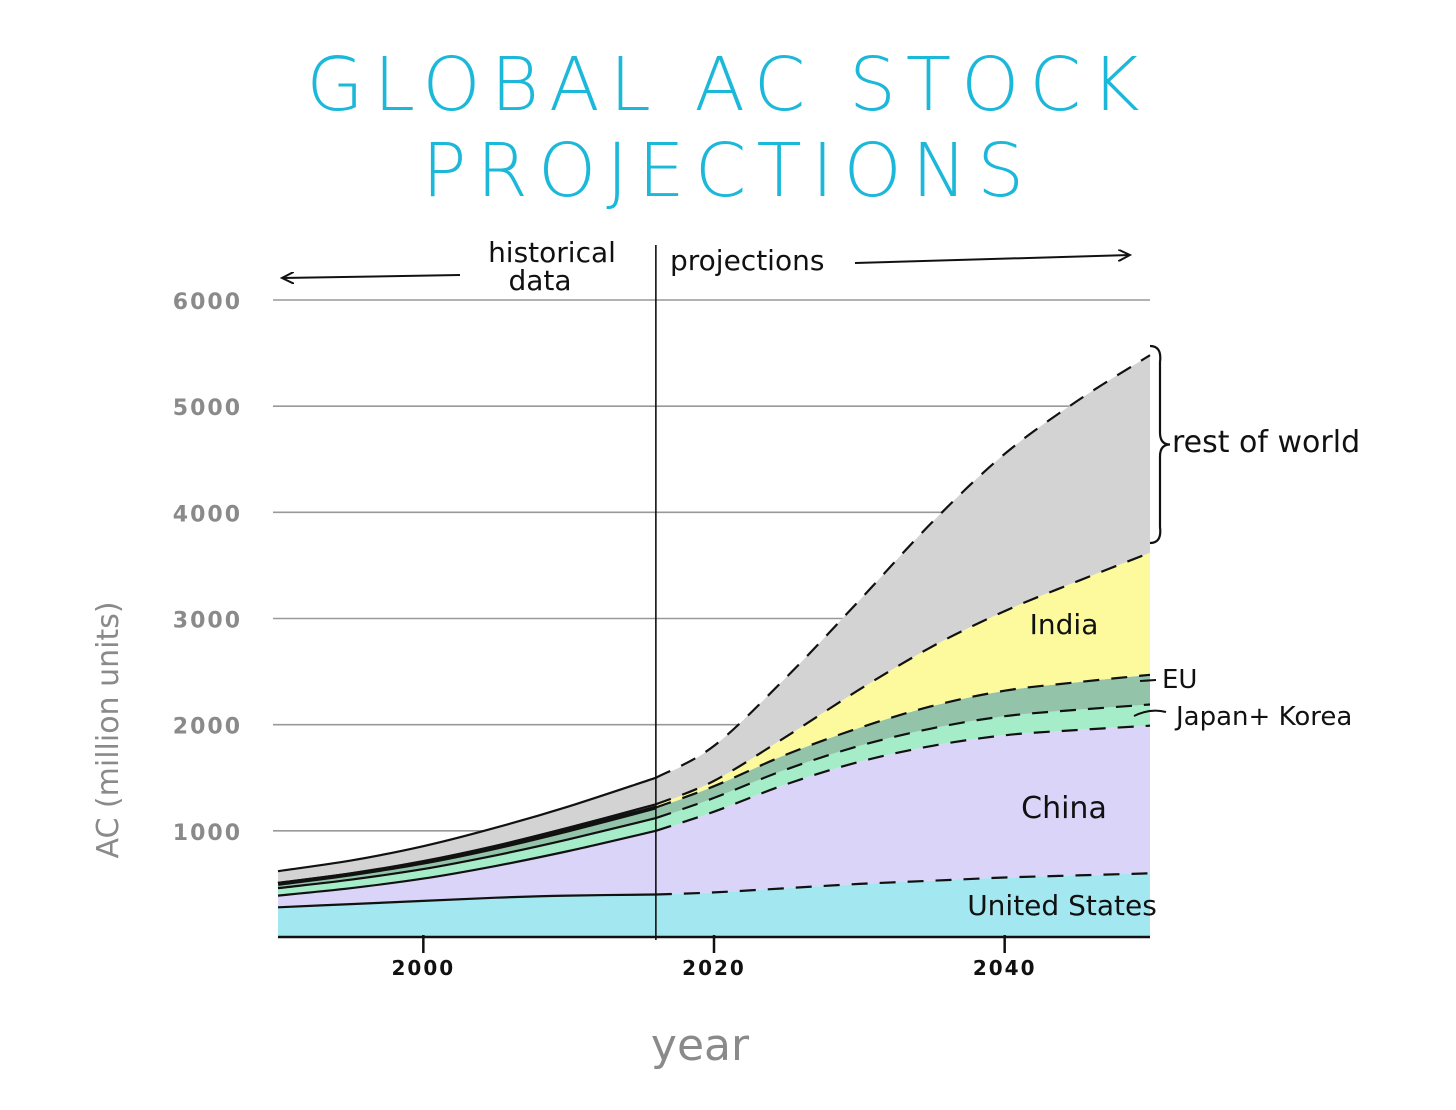 The image size is (1456, 1110). What do you see at coordinates (1179, 680) in the screenshot?
I see `series-label-eu: EU` at bounding box center [1179, 680].